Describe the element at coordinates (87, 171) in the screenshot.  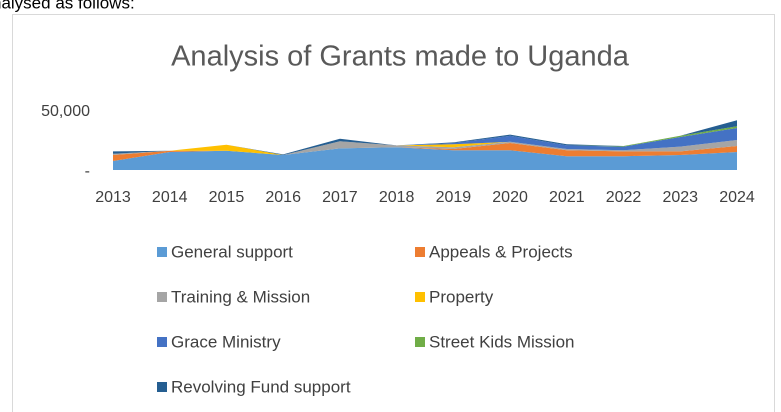
I see `y-tick-label: -` at that location.